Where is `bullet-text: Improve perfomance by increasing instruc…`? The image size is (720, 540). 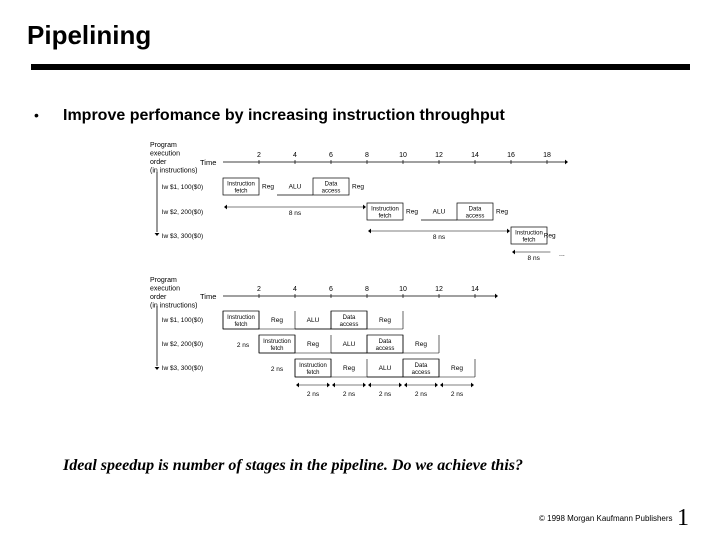 bullet-text: Improve perfomance by increasing instruc… is located at coordinates (284, 115).